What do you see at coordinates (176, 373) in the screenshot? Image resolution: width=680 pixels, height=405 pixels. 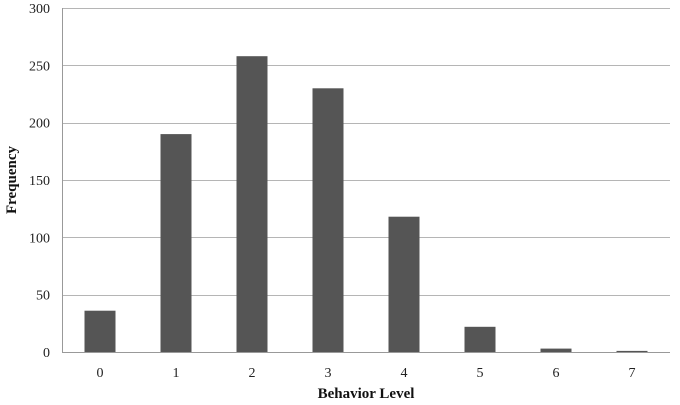 I see `x-tick-label: 1` at bounding box center [176, 373].